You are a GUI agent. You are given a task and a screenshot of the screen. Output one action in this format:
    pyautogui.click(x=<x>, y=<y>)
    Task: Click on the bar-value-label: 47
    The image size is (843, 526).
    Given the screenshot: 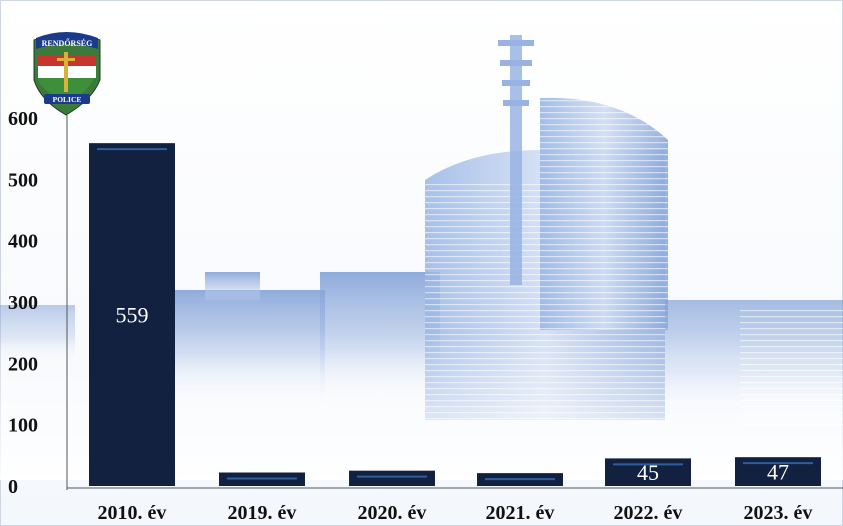 What is the action you would take?
    pyautogui.click(x=778, y=472)
    